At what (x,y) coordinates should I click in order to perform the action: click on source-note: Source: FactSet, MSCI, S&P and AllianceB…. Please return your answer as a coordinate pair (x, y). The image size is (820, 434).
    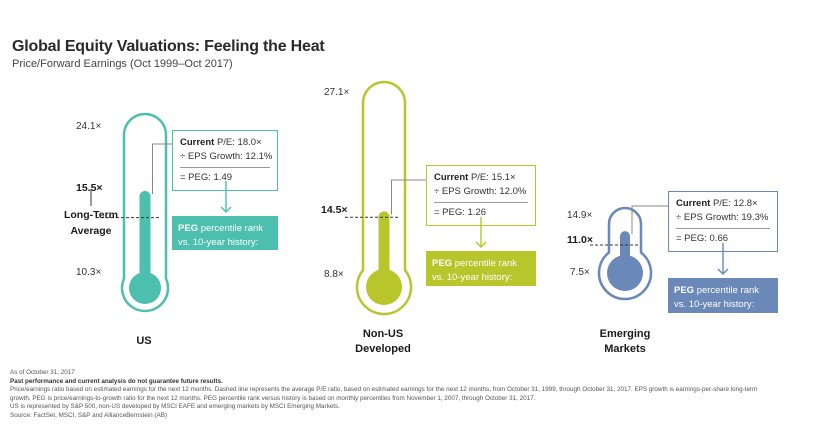
    Looking at the image, I should click on (89, 415).